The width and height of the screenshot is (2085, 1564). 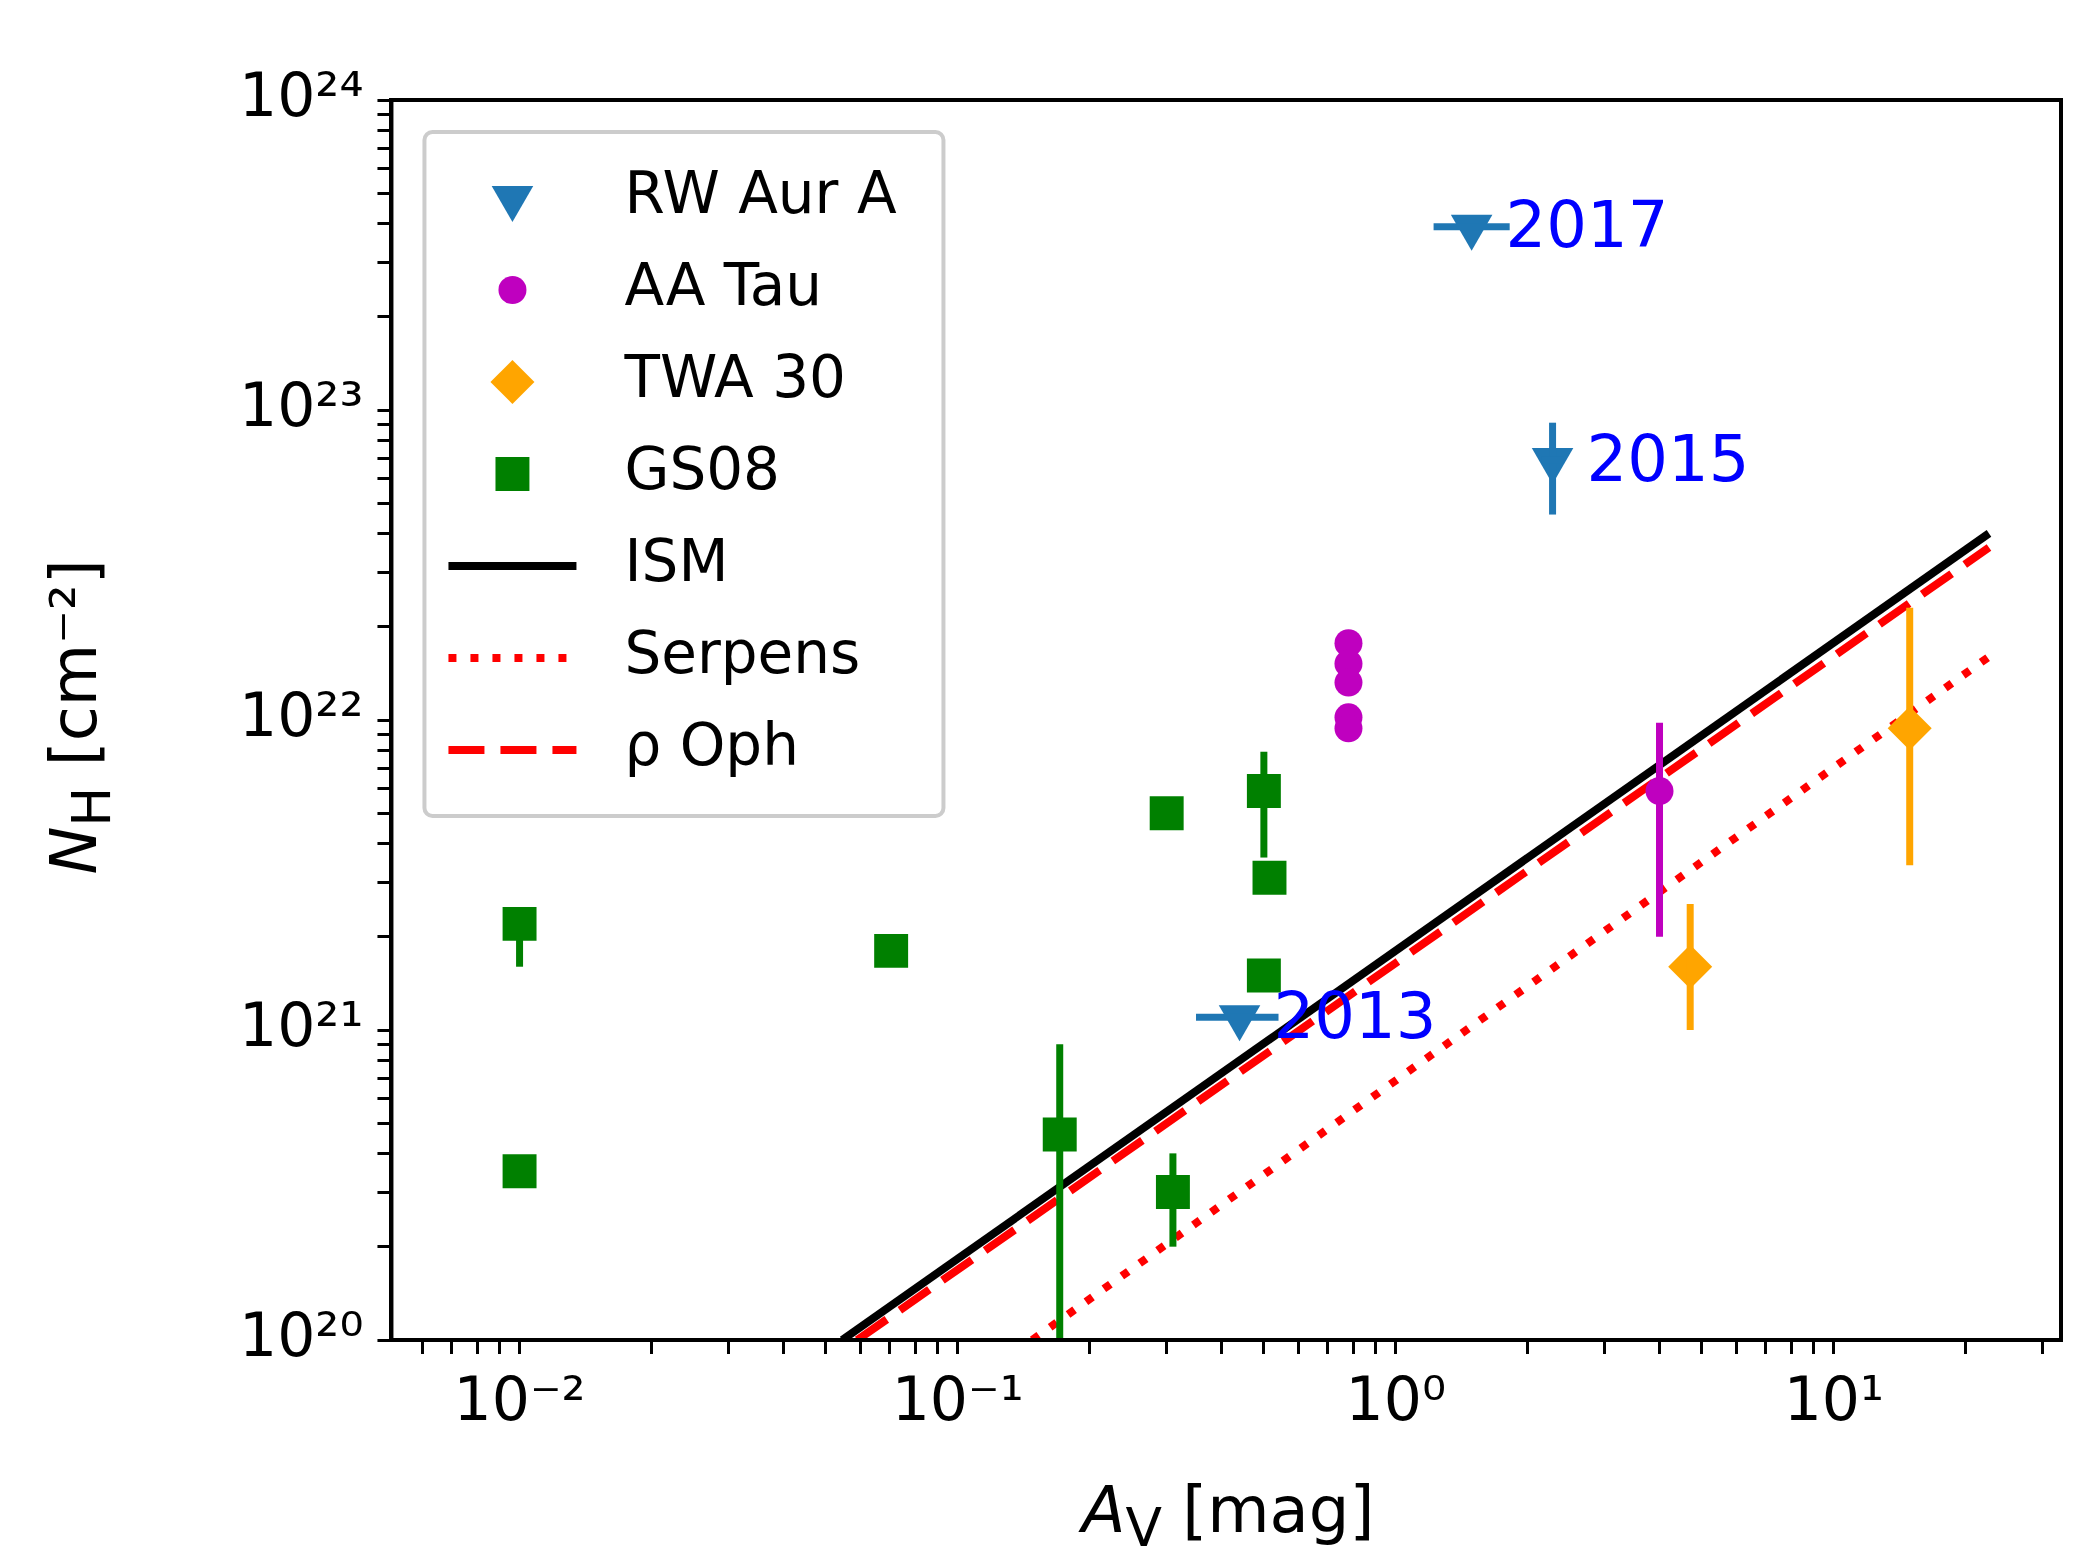 What do you see at coordinates (1834, 1398) in the screenshot?
I see `x-tick-label: 10¹` at bounding box center [1834, 1398].